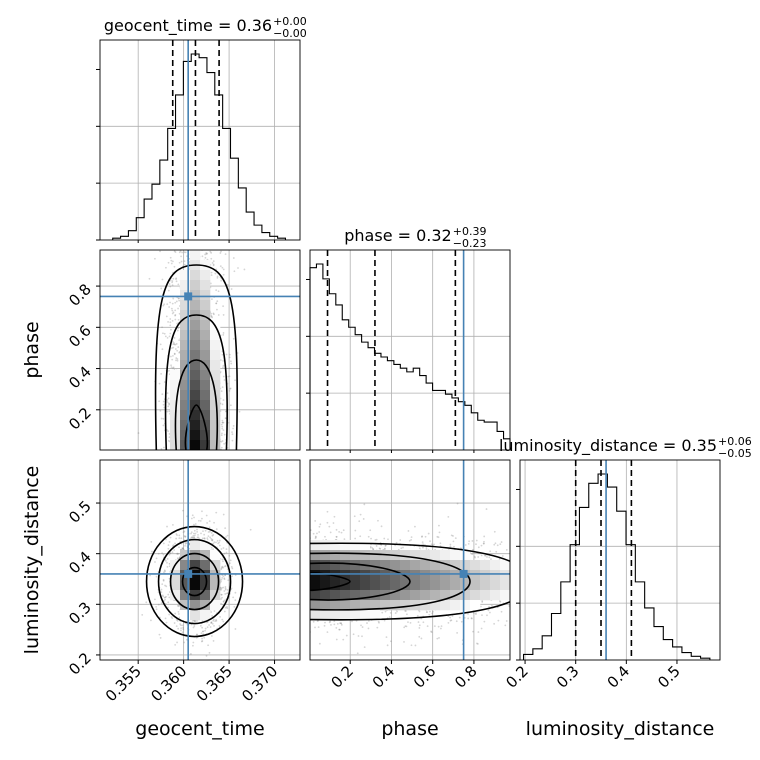  Describe the element at coordinates (188, 573) in the screenshot. I see `truth-marker` at that location.